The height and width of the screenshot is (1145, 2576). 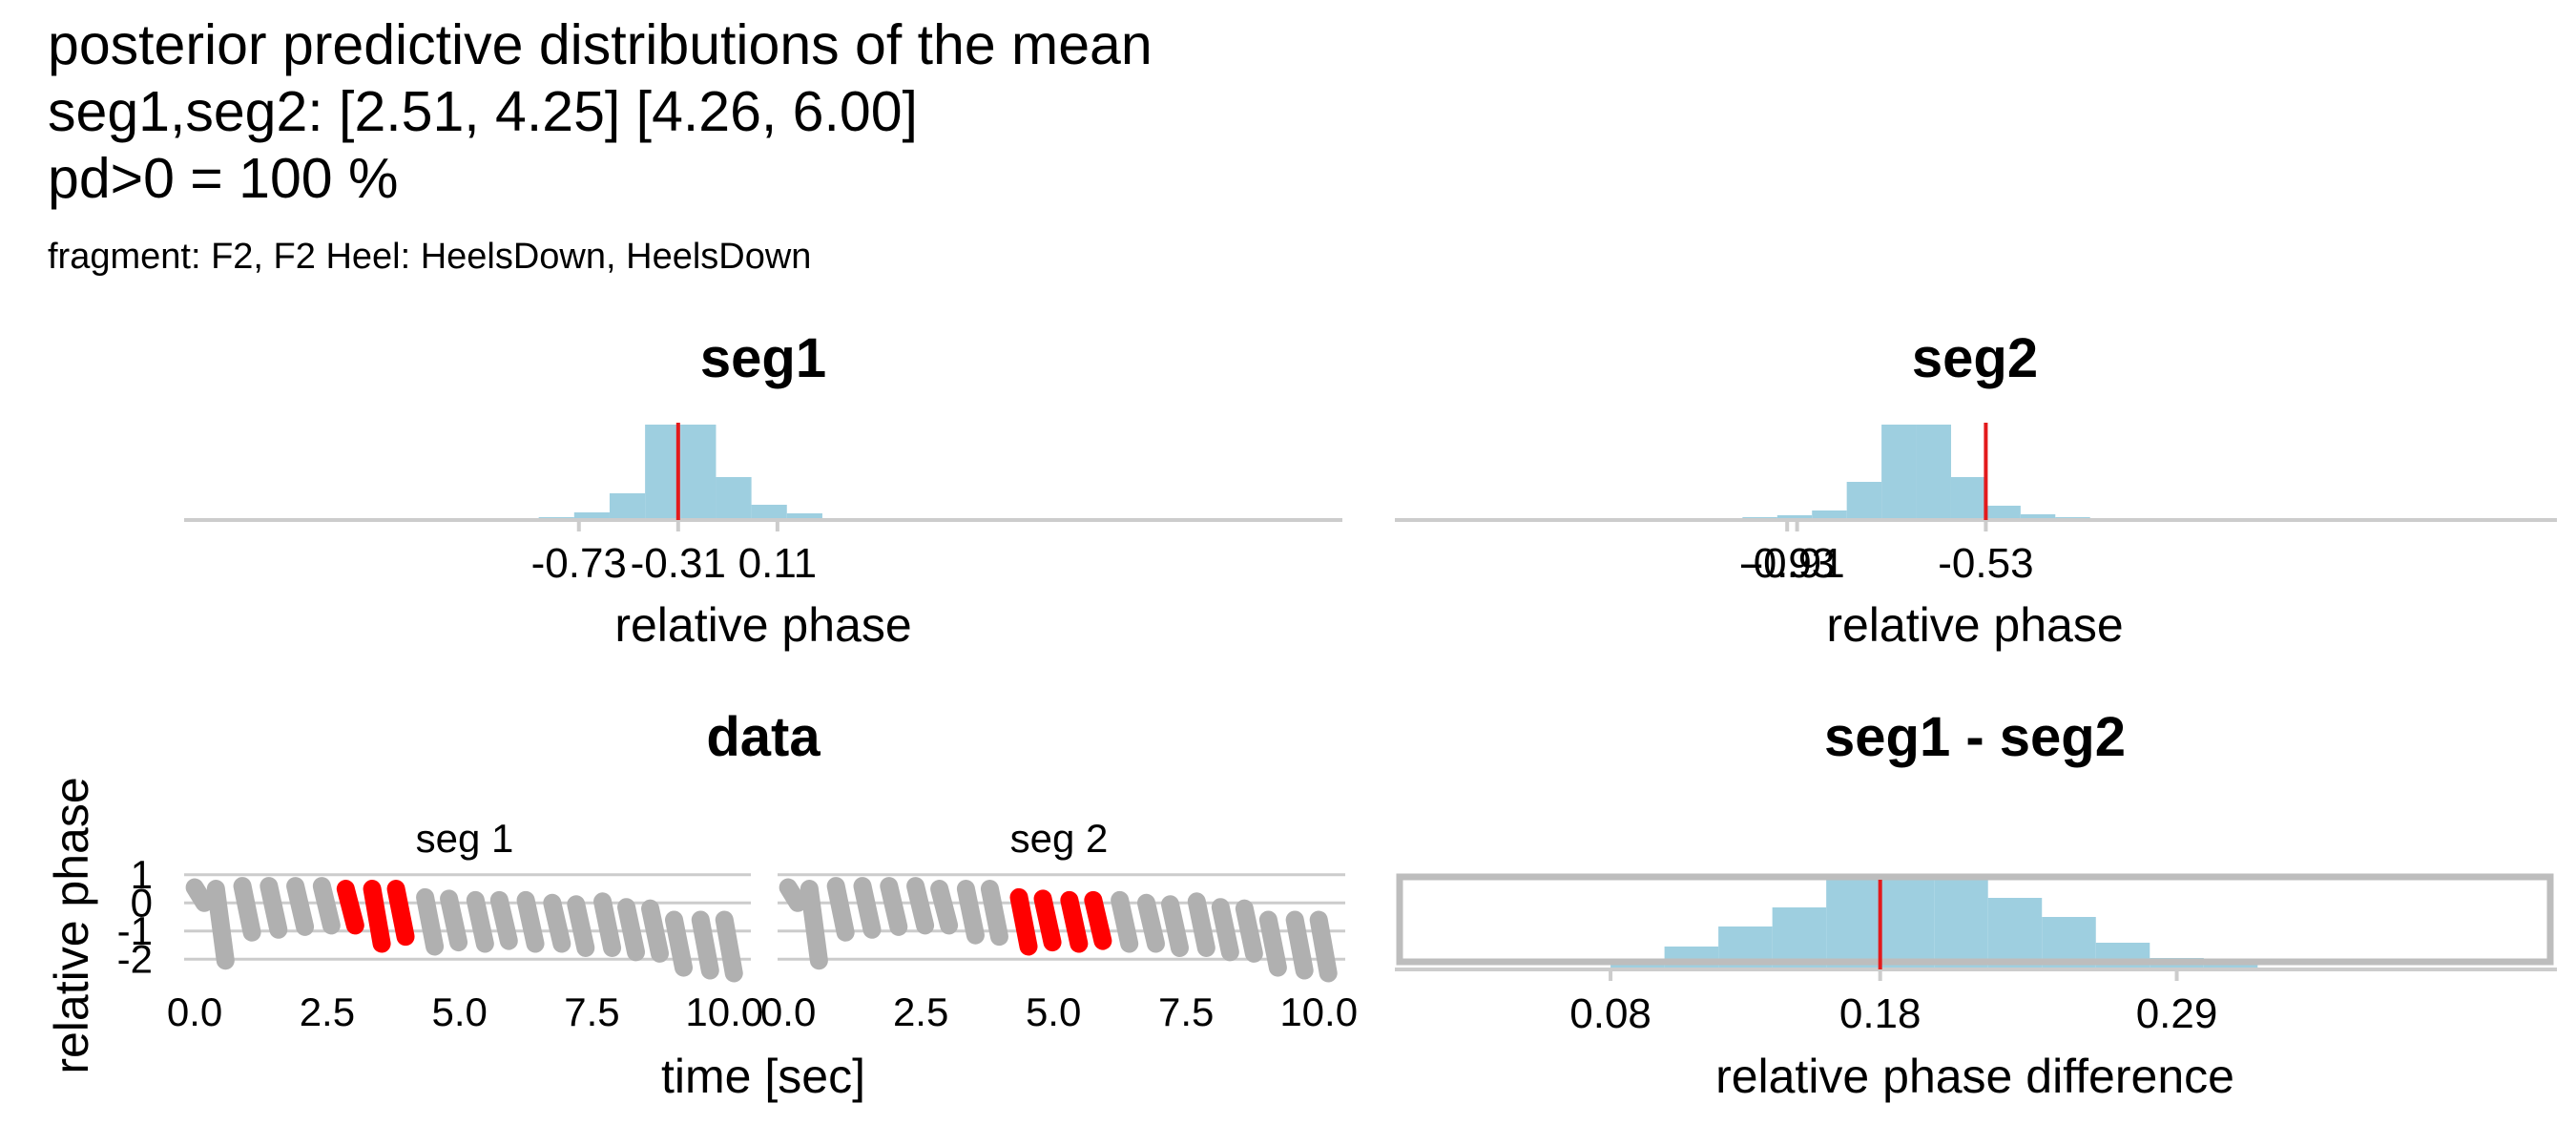 What do you see at coordinates (483, 112) in the screenshot?
I see `segment-ranges: seg1,seg2: [2.51, 4.25] [4.26, 6.00]` at bounding box center [483, 112].